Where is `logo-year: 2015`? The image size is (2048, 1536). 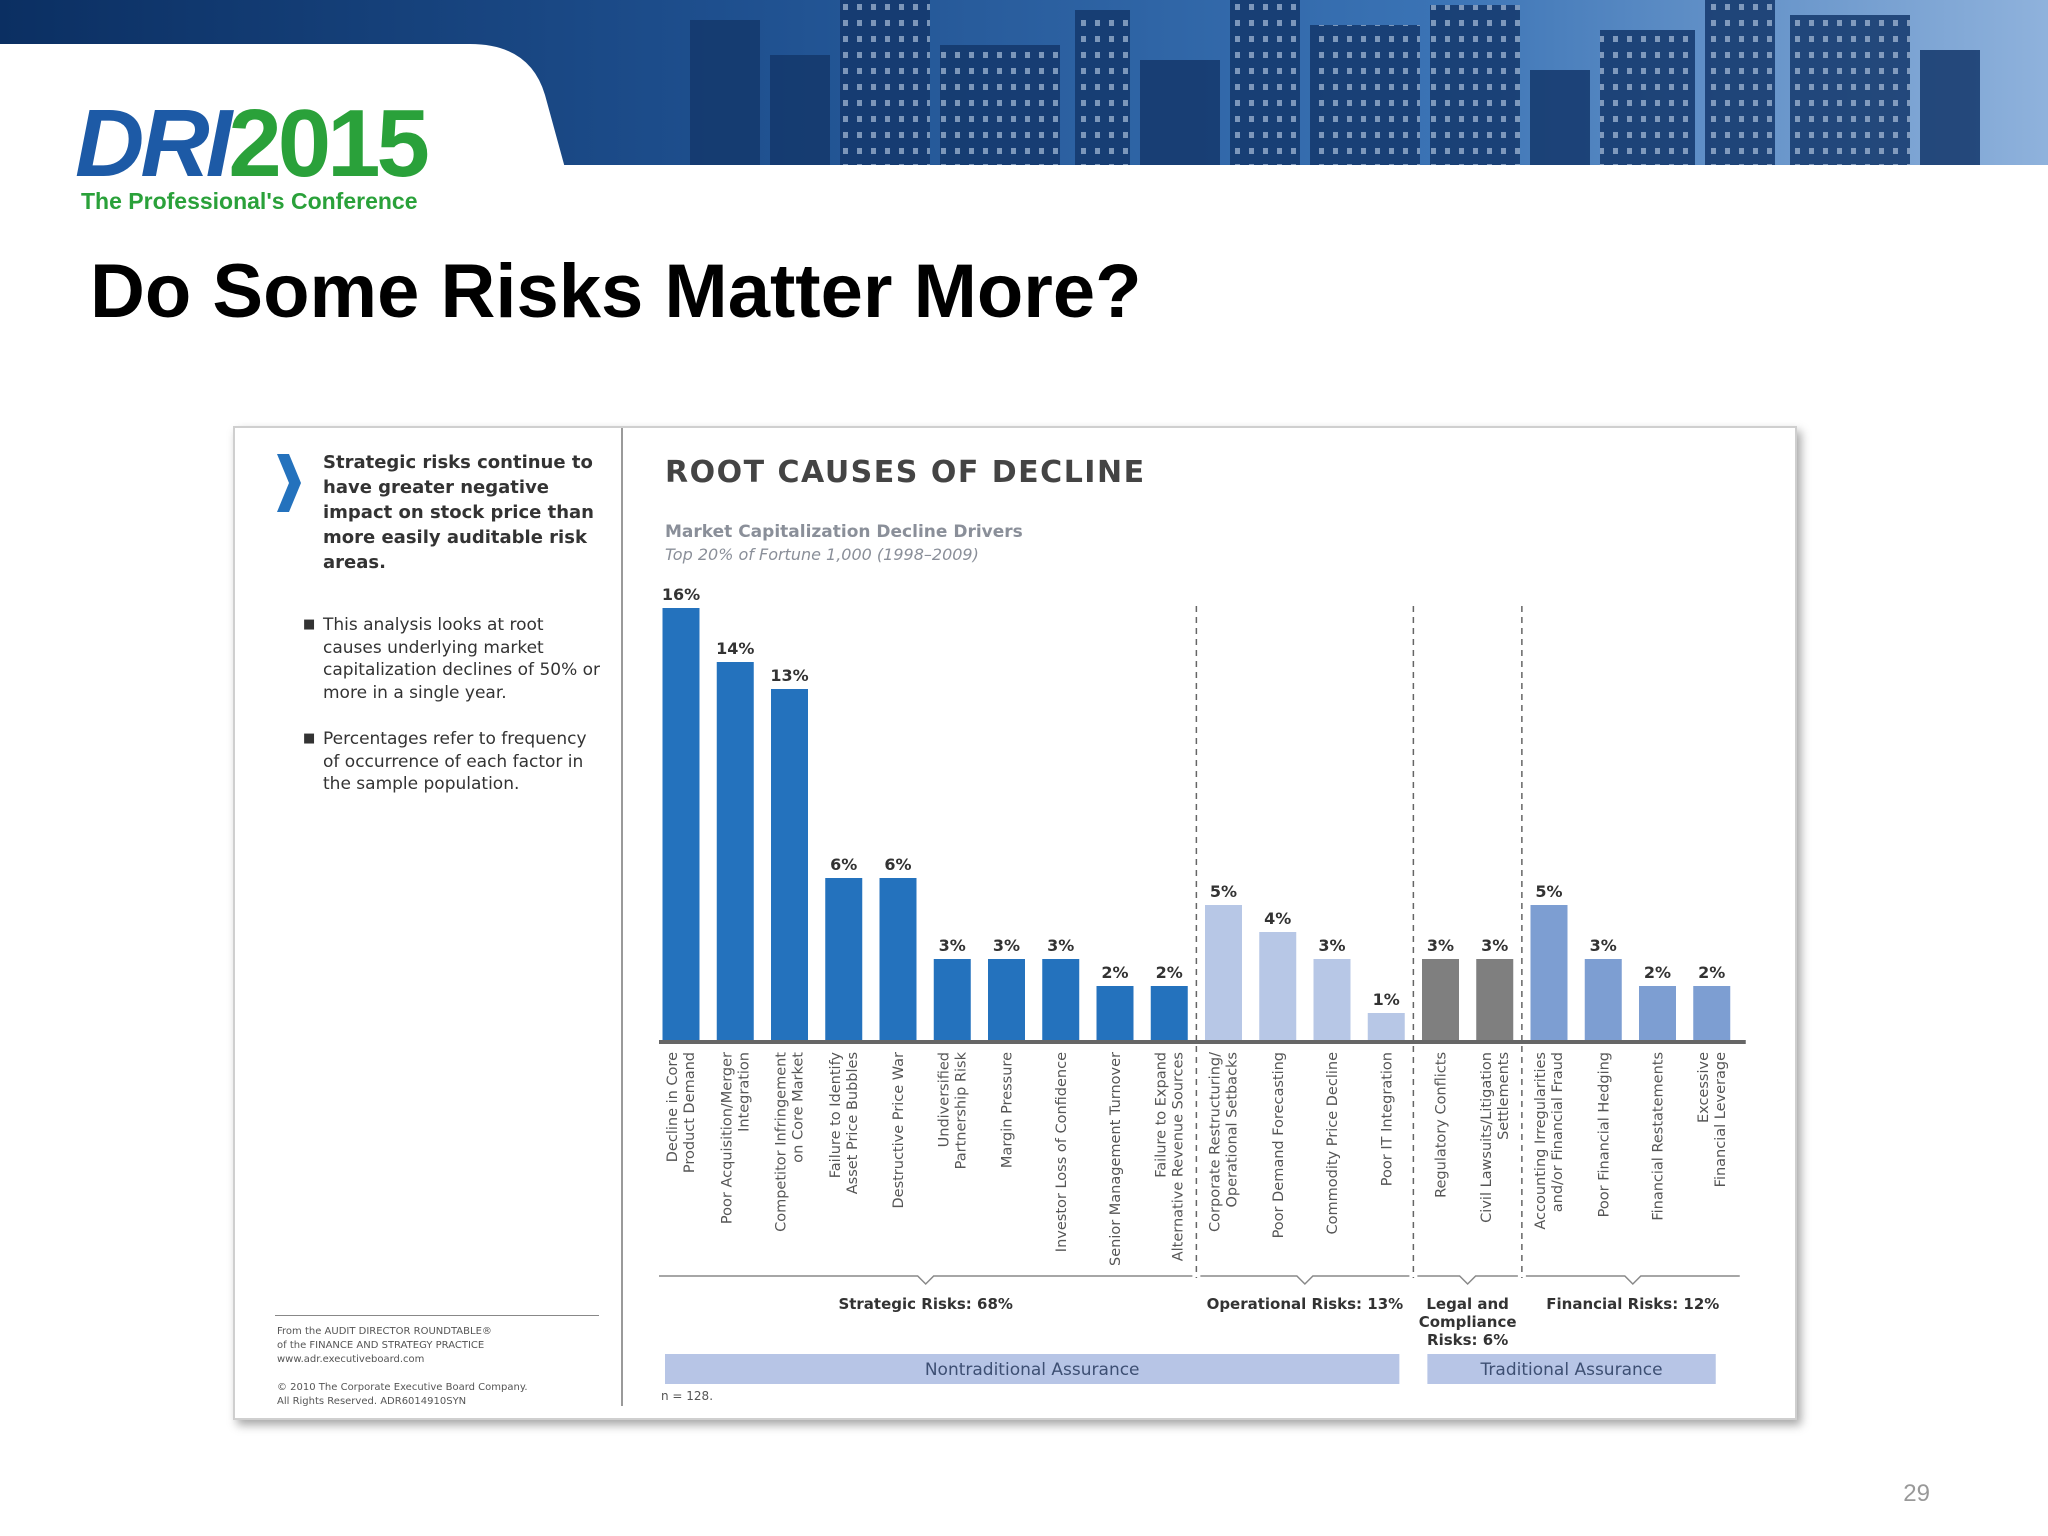 logo-year: 2015 is located at coordinates (329, 143).